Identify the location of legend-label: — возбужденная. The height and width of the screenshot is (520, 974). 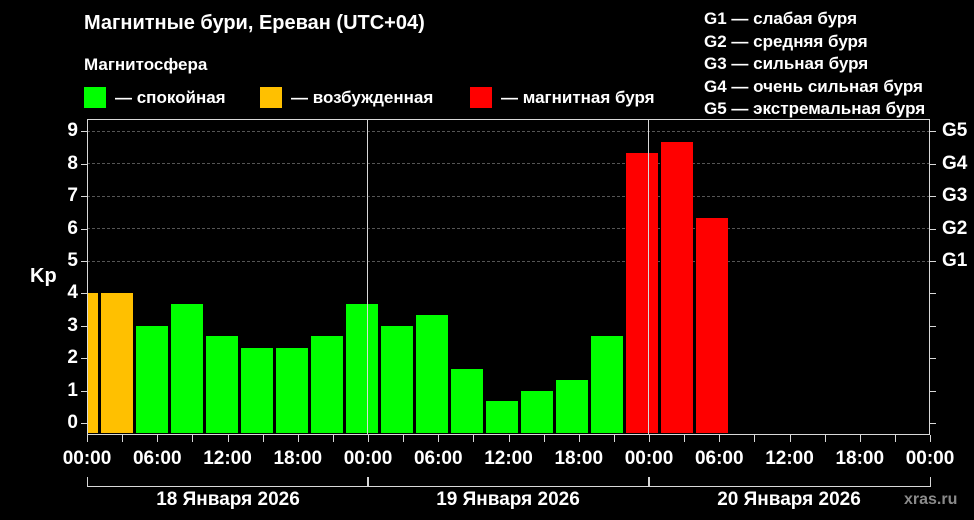
(362, 97).